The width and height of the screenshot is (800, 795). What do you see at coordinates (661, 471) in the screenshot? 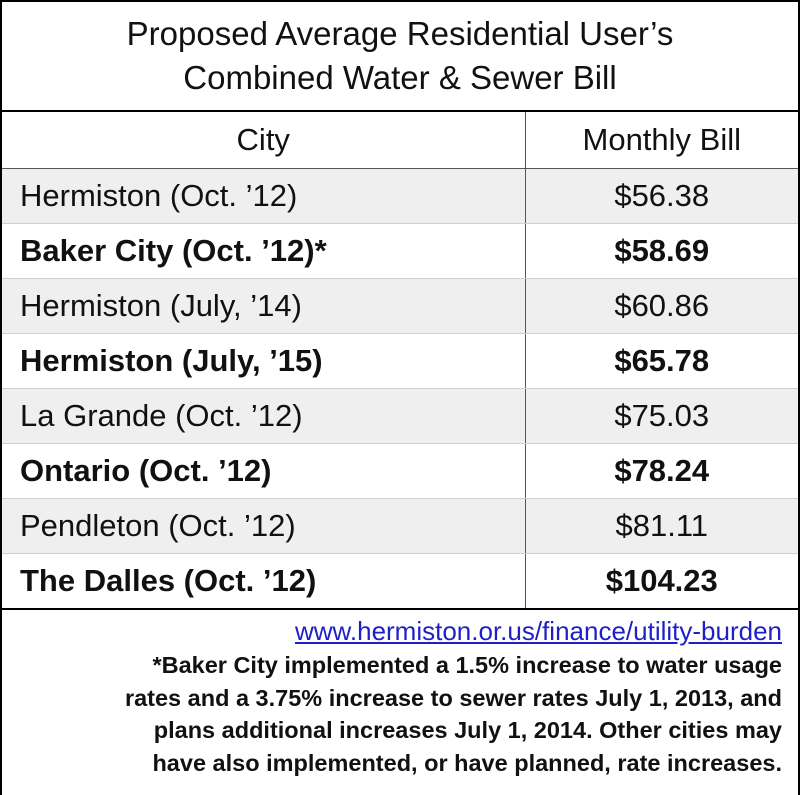
I see `bill-cell: $78.24` at bounding box center [661, 471].